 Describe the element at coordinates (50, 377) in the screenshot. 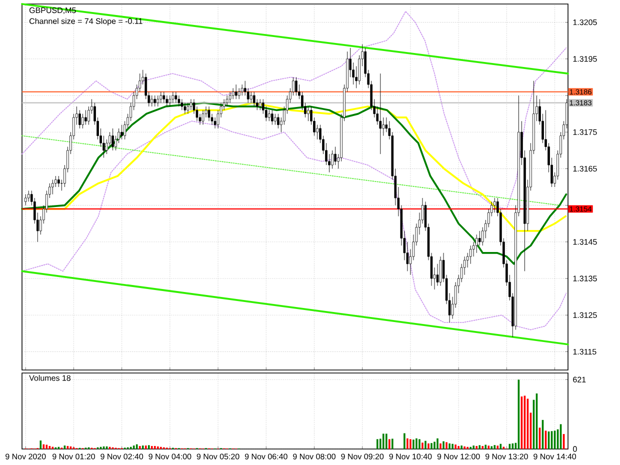

I see `chart-title: Volumes 18` at that location.